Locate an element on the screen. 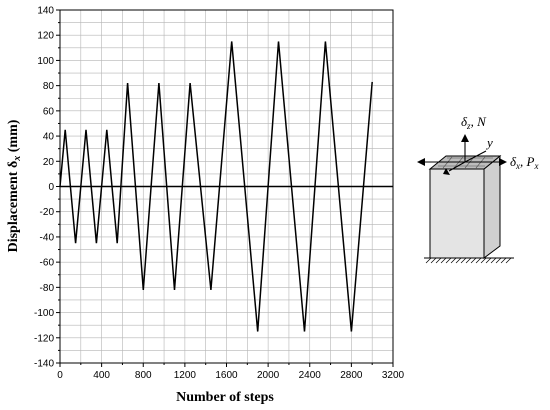 The image size is (550, 410). y-tick-label: -60 is located at coordinates (47, 263).